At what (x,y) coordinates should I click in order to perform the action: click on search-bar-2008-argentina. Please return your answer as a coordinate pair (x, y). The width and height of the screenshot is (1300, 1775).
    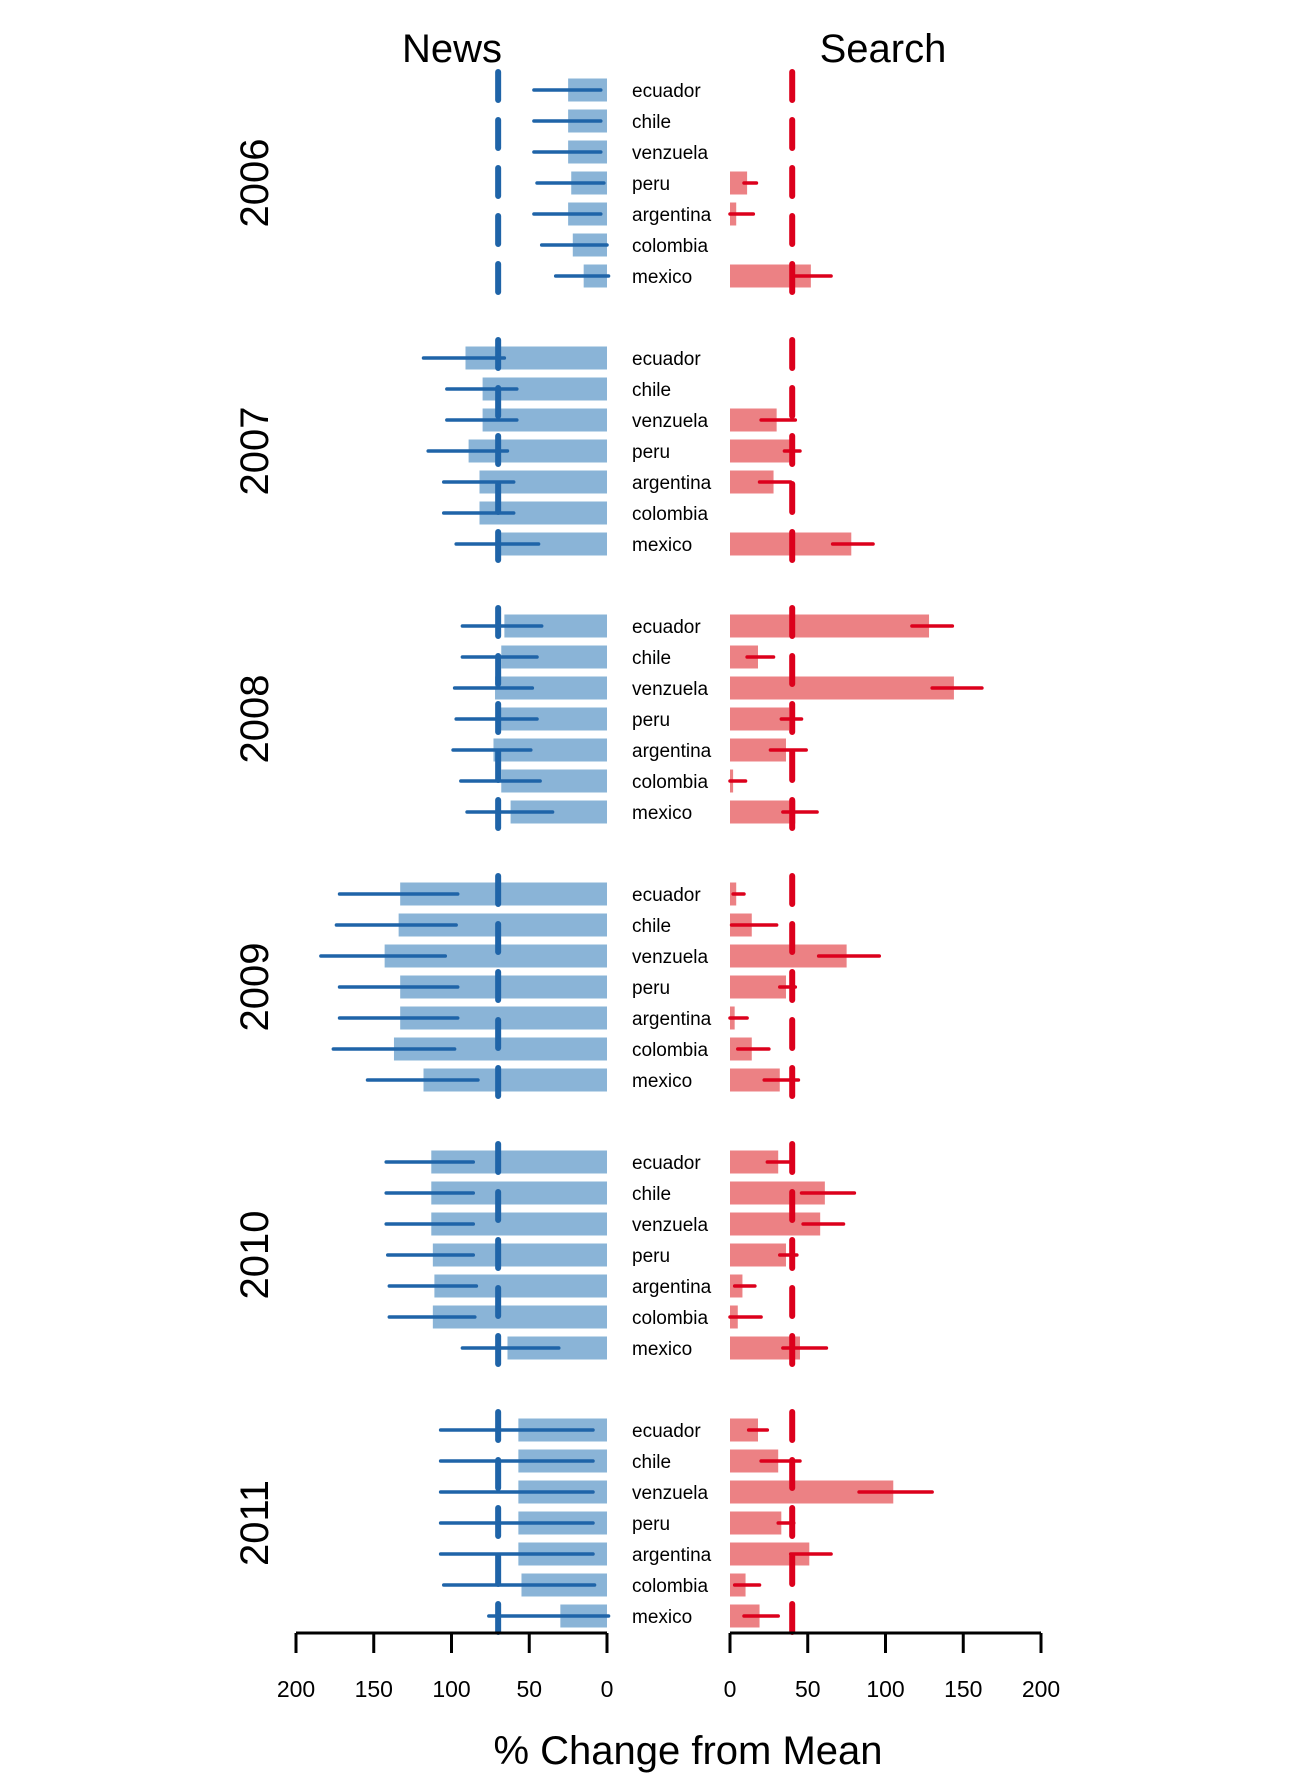
    Looking at the image, I should click on (758, 750).